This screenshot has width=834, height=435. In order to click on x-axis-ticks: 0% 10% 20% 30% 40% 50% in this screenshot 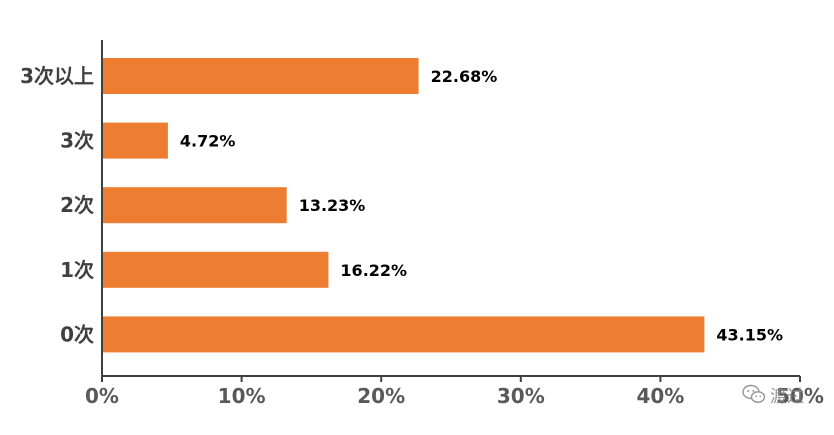, I will do `click(454, 392)`.